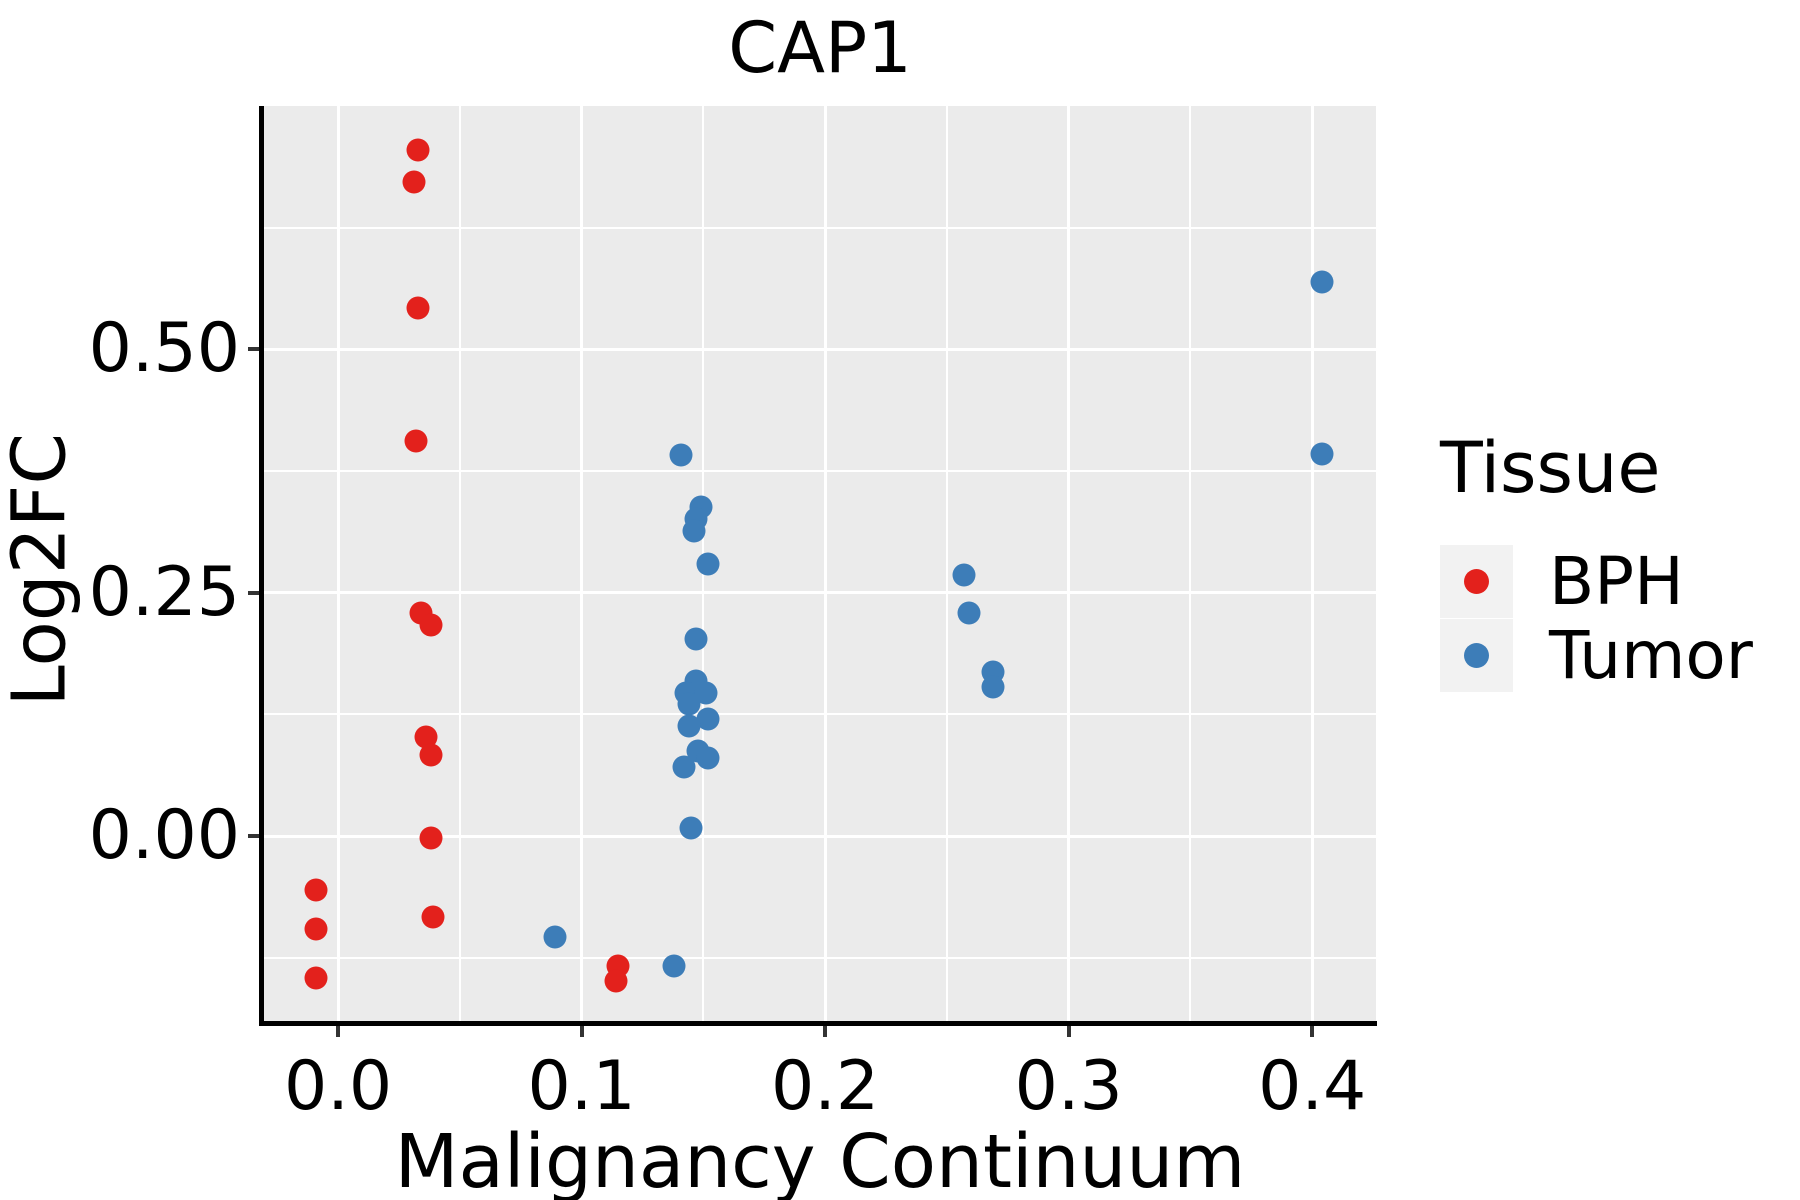 The width and height of the screenshot is (1800, 1200). I want to click on legend-item-tumor: Tumor, so click(1596, 655).